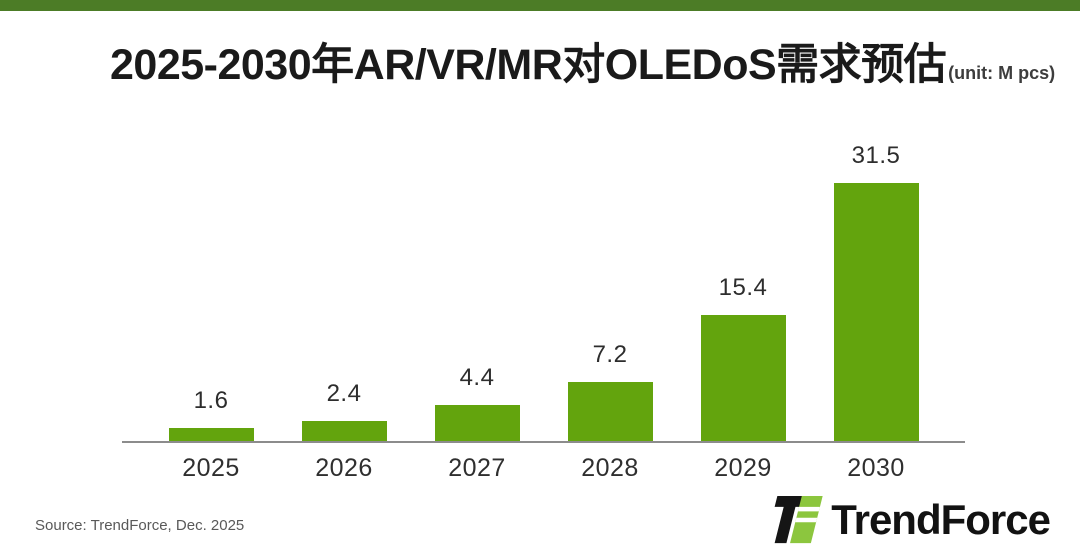 Image resolution: width=1080 pixels, height=560 pixels. I want to click on x-axis-label: 2029, so click(743, 468).